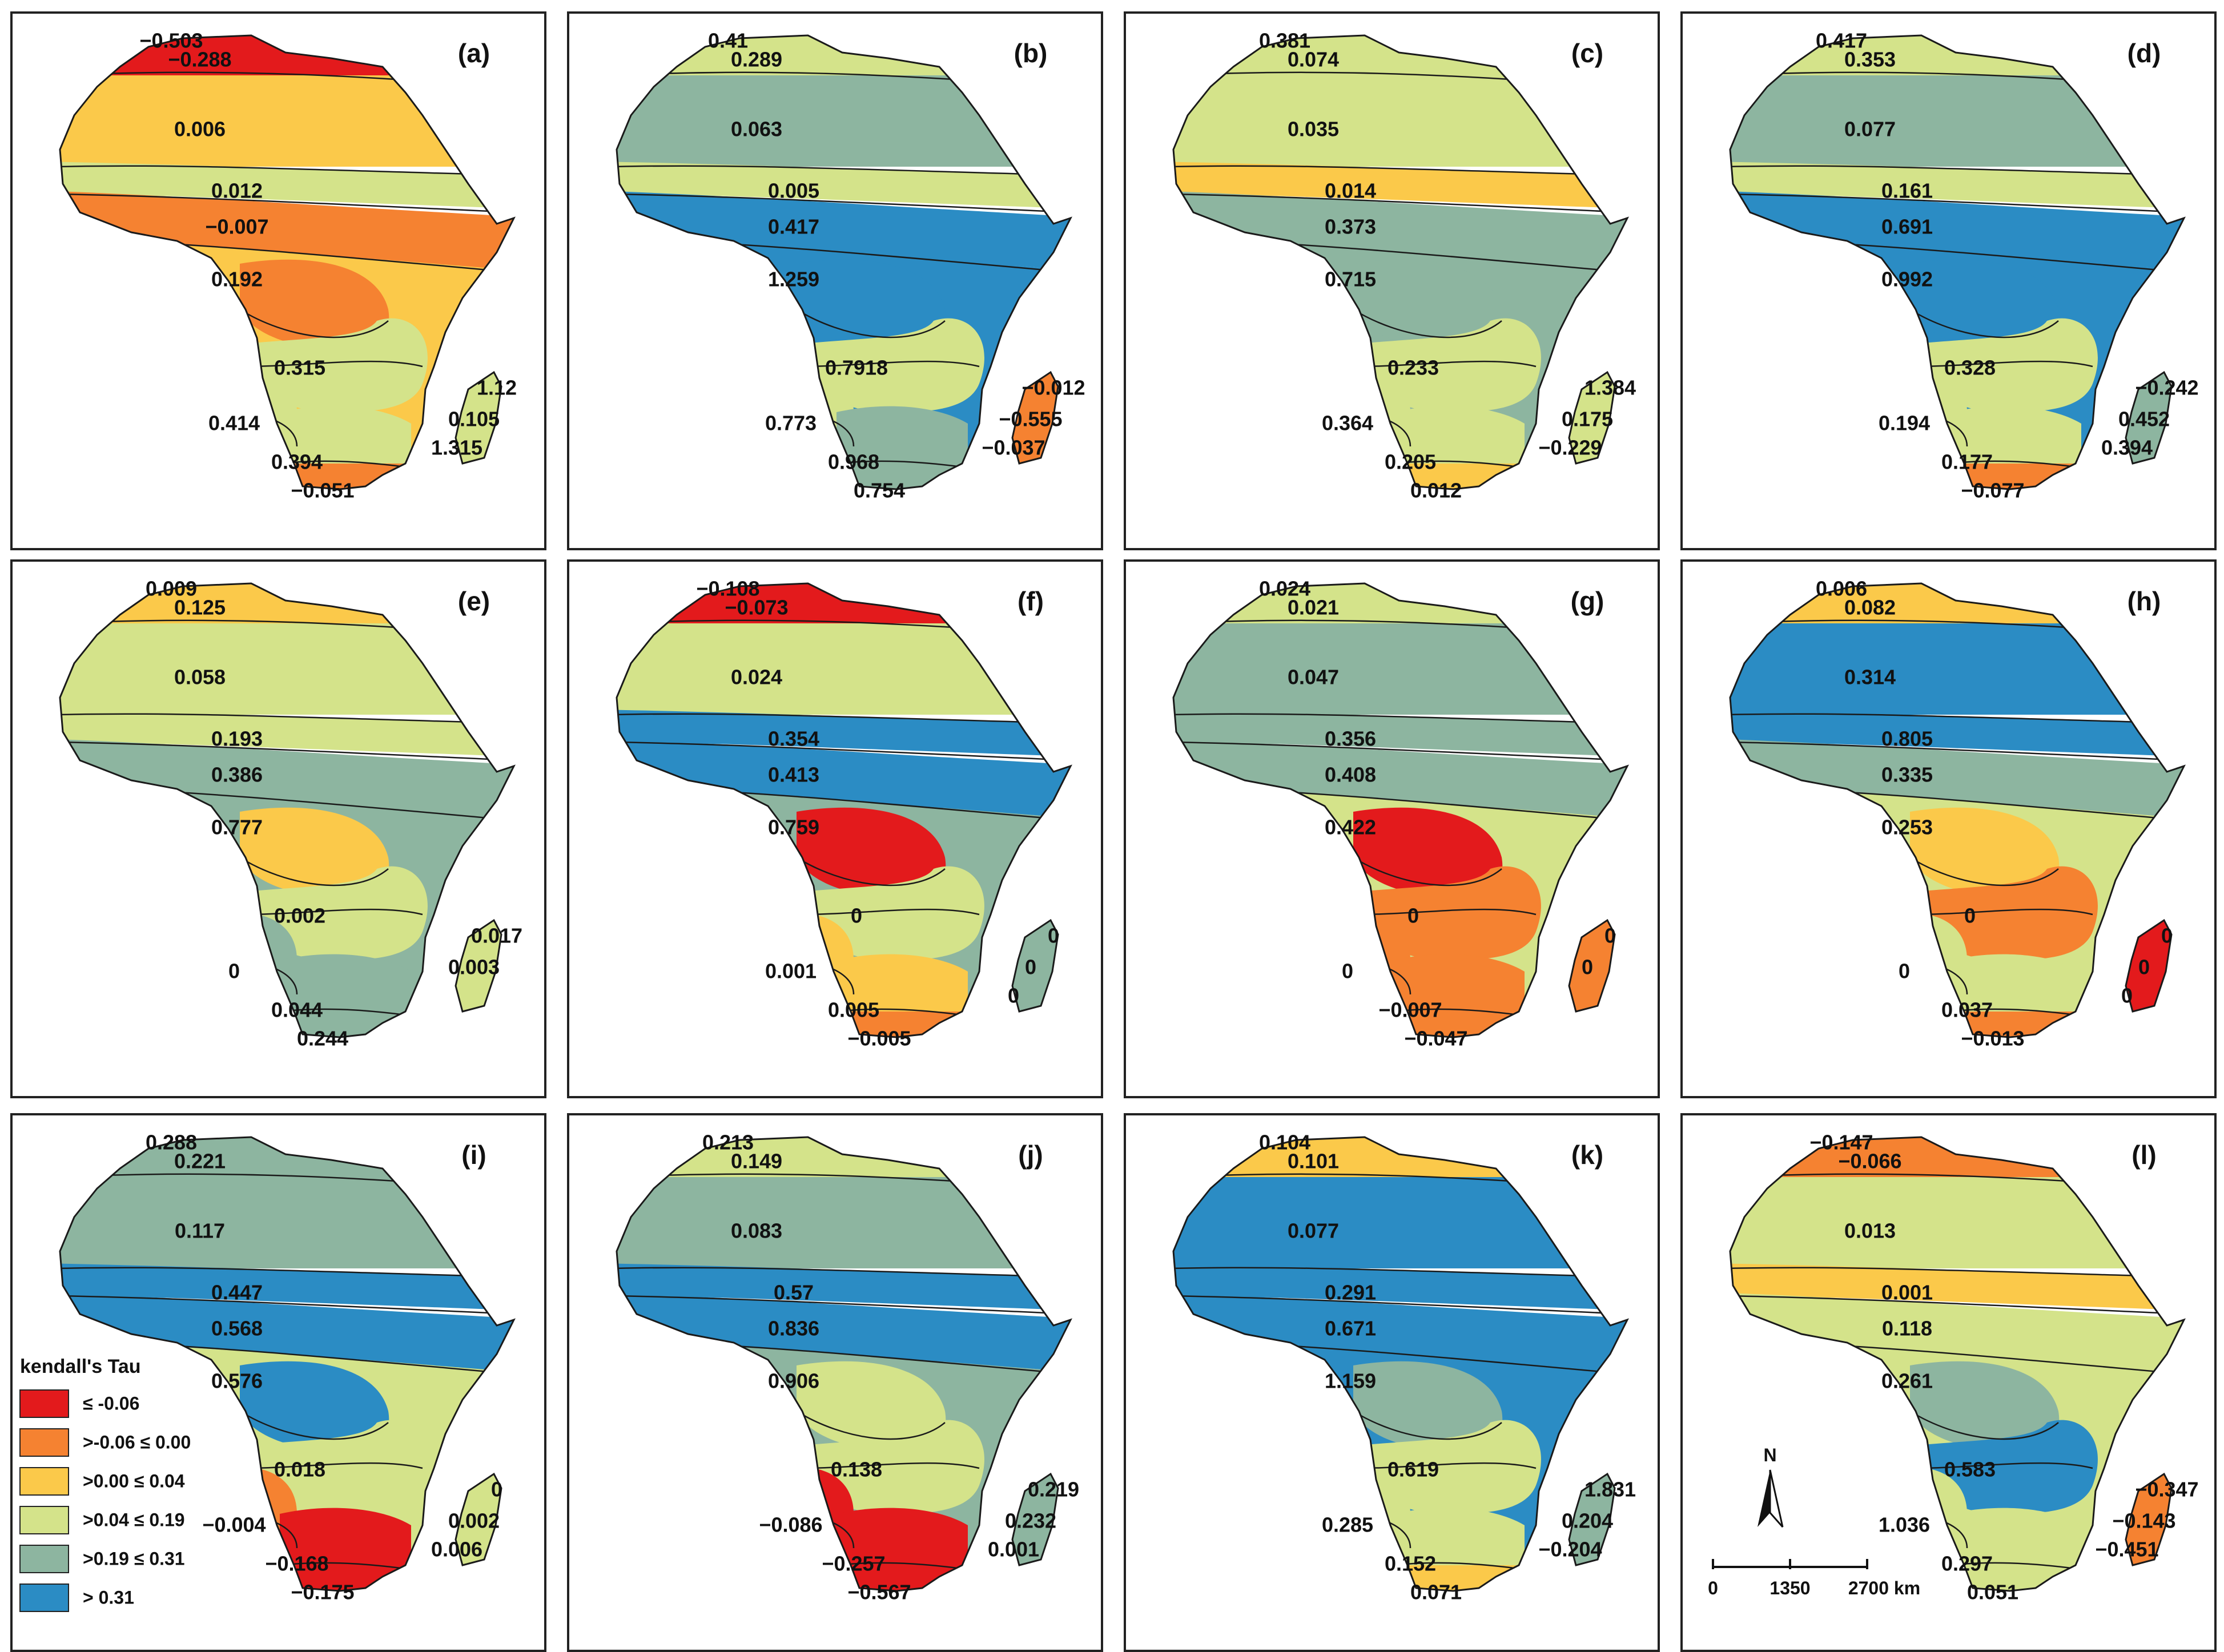  What do you see at coordinates (1350, 827) in the screenshot?
I see `trend-value-label: 0.422` at bounding box center [1350, 827].